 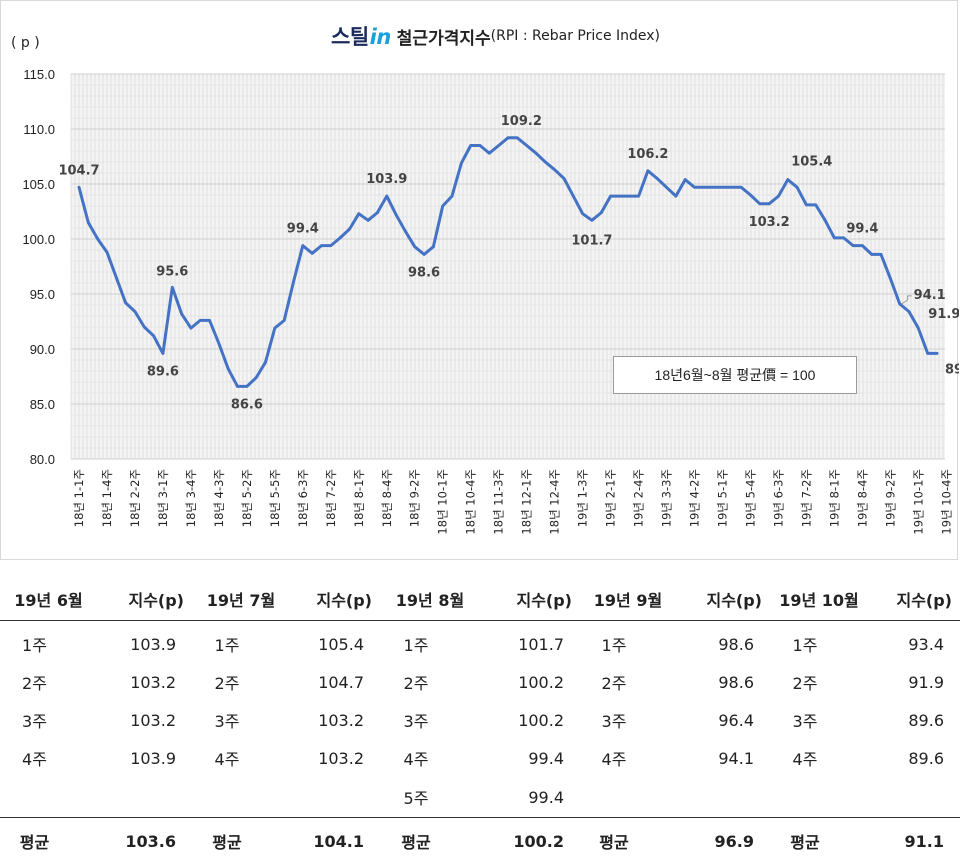 What do you see at coordinates (163, 498) in the screenshot?
I see `x-tick-label: 18년 3-1주` at bounding box center [163, 498].